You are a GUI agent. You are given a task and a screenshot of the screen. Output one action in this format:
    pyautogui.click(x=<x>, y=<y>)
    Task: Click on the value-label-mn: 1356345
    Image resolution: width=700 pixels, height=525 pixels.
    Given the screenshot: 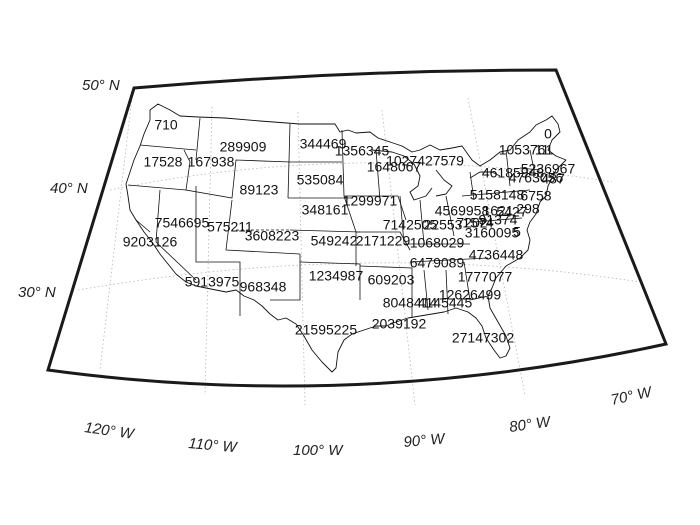 What is the action you would take?
    pyautogui.click(x=362, y=151)
    